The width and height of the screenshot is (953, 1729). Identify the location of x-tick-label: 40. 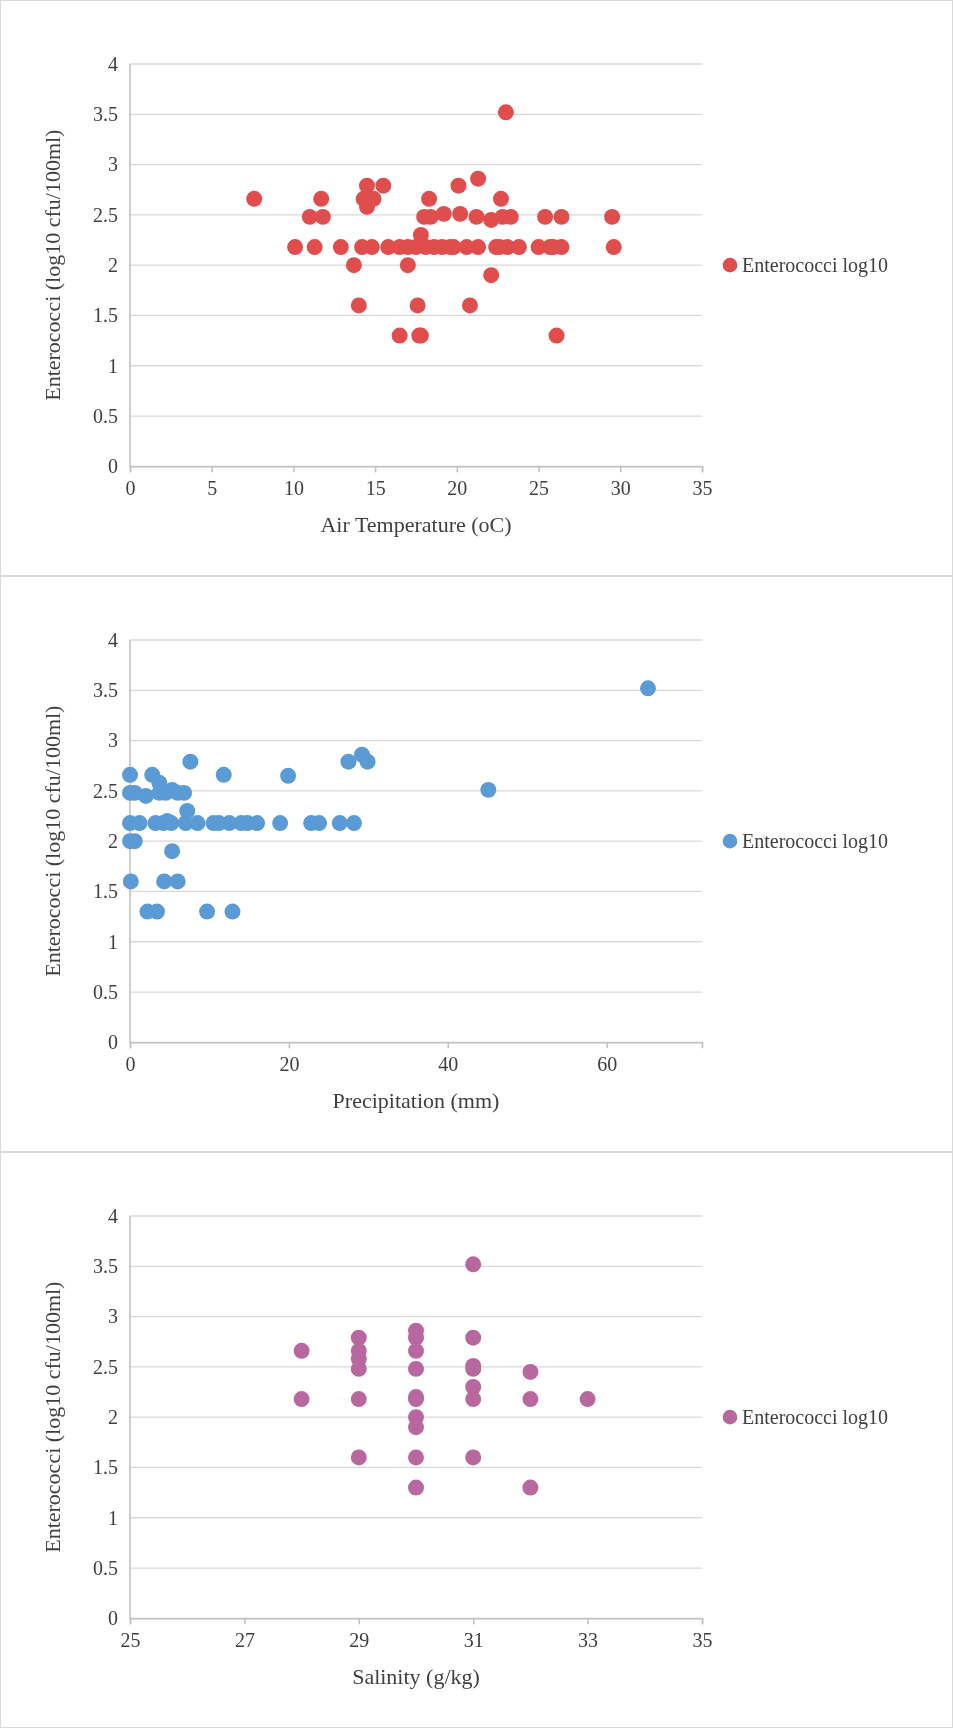
(448, 1064).